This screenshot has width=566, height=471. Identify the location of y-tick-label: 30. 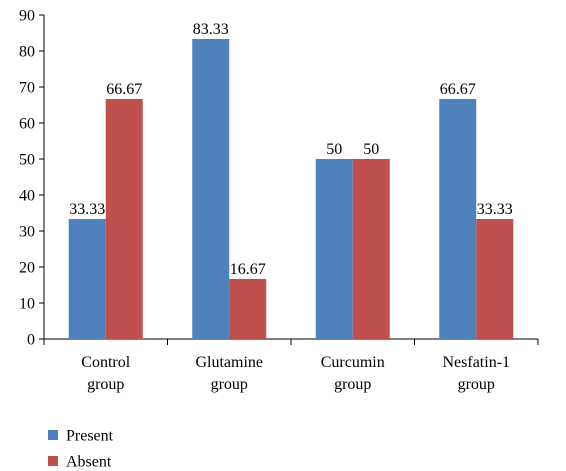
(27, 232).